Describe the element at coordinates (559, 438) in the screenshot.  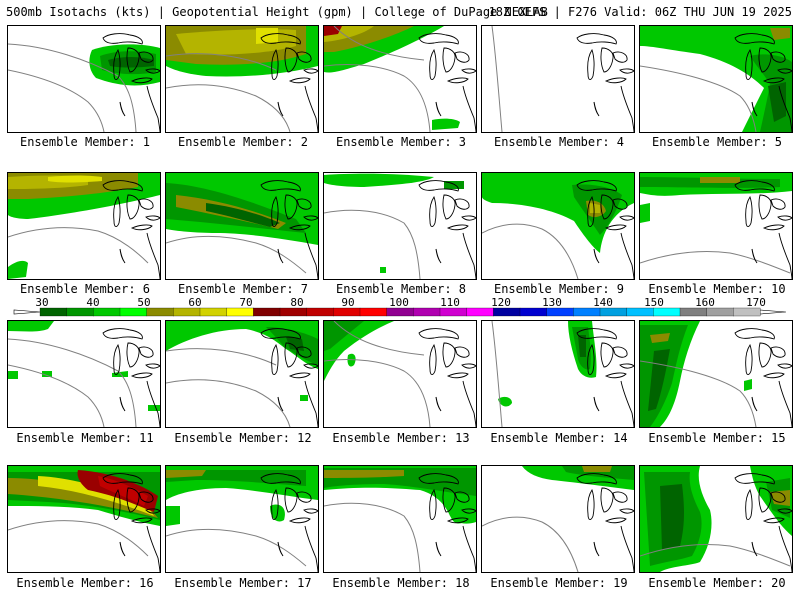
I see `ensemble-member-label: Ensemble Member: 14` at that location.